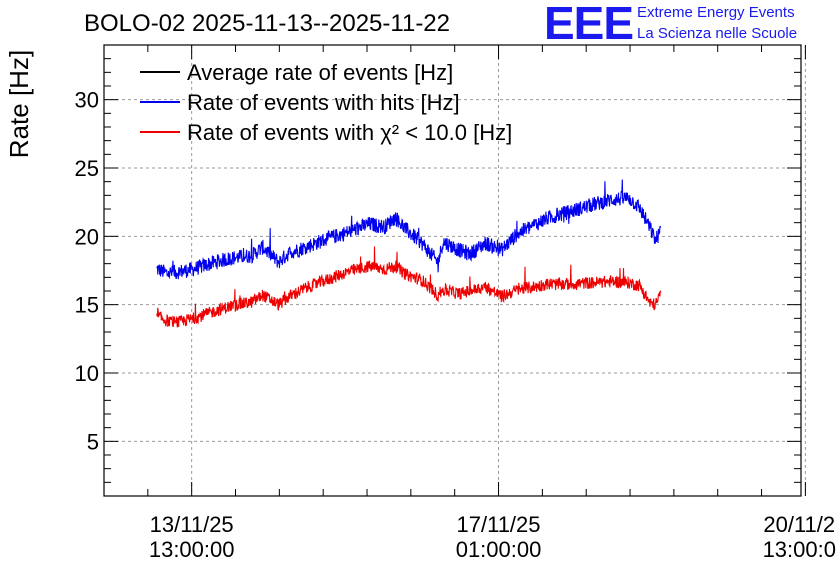 This screenshot has height=572, width=836. I want to click on eee-logo-line2: La Scienza nelle Scuole, so click(717, 33).